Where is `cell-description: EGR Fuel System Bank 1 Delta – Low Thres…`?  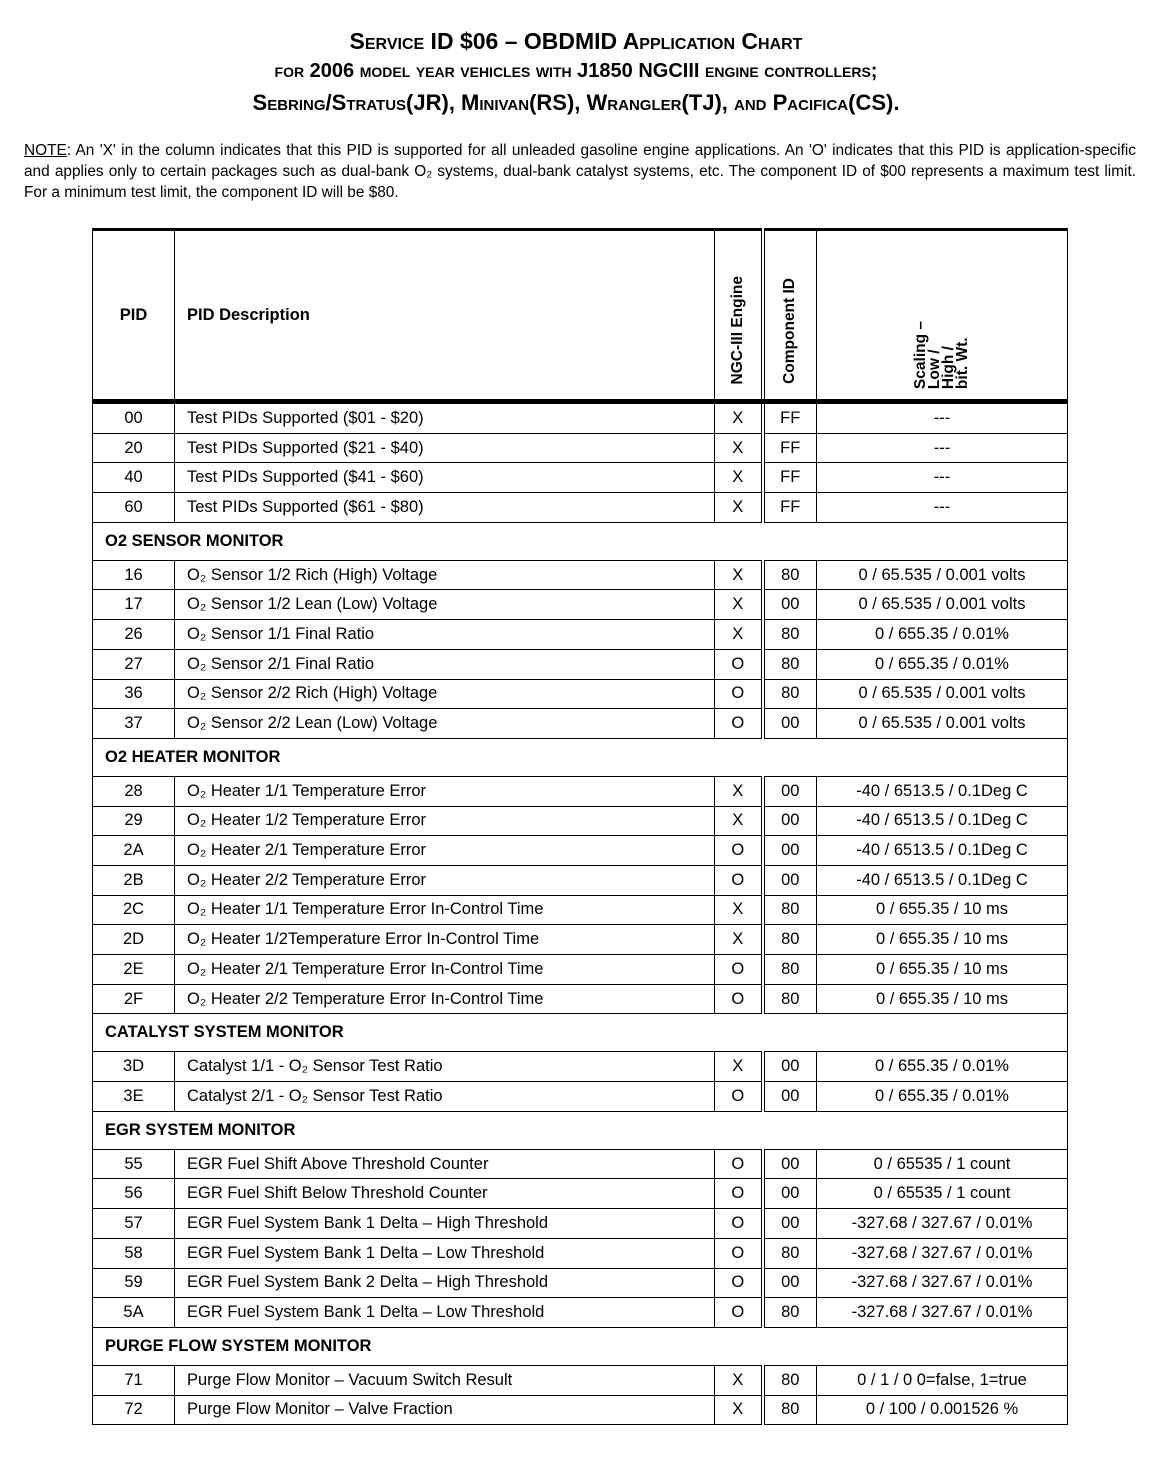
cell-description: EGR Fuel System Bank 1 Delta – Low Thres… is located at coordinates (444, 1312).